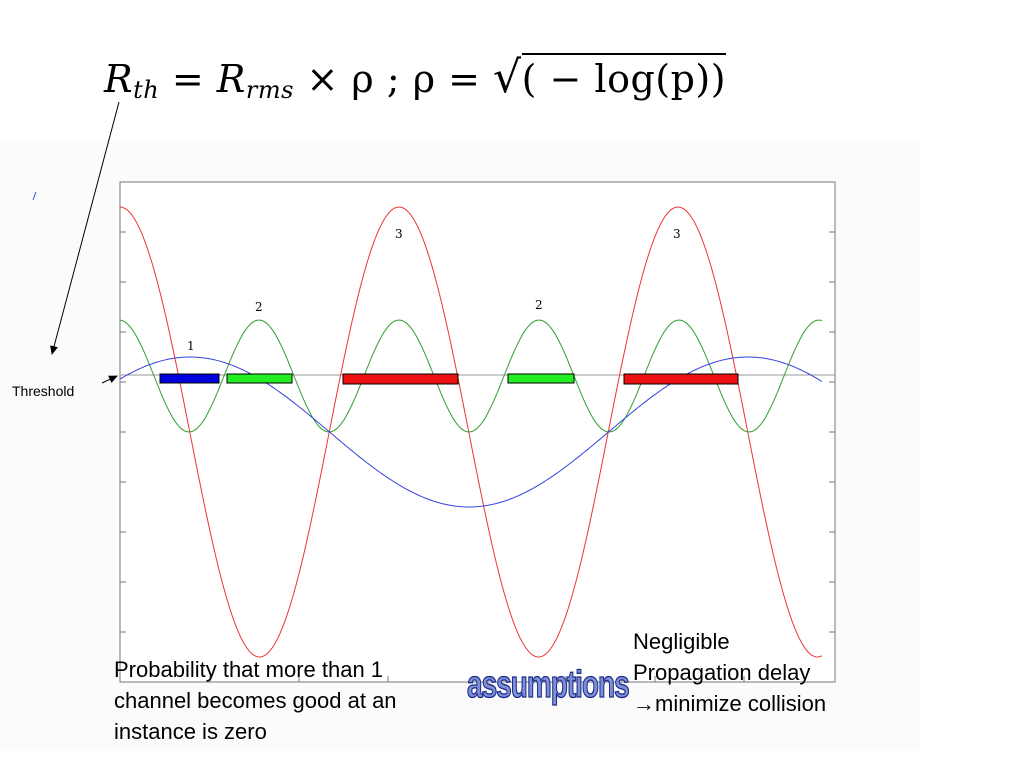 The image size is (1024, 768). What do you see at coordinates (730, 703) in the screenshot?
I see `caption-line: →minimize collision` at bounding box center [730, 703].